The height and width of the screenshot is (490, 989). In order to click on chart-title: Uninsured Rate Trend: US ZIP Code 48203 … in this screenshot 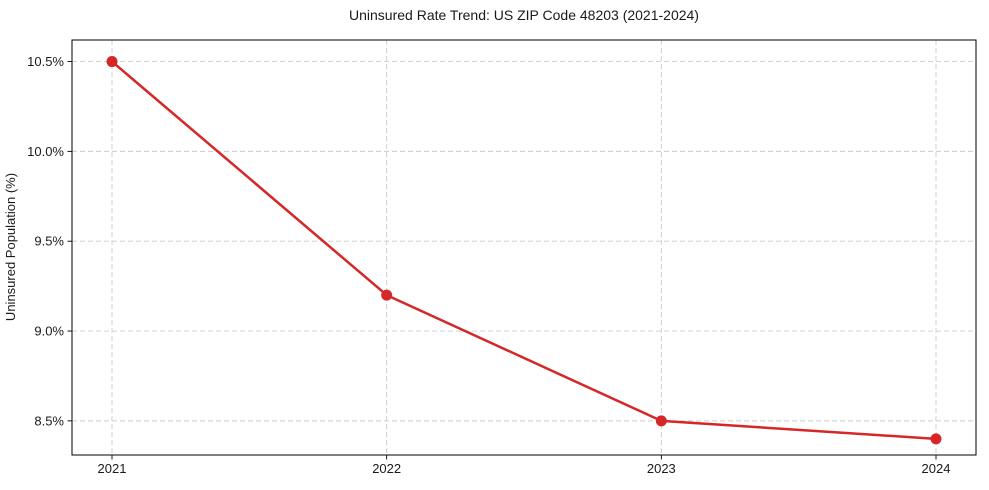, I will do `click(524, 15)`.